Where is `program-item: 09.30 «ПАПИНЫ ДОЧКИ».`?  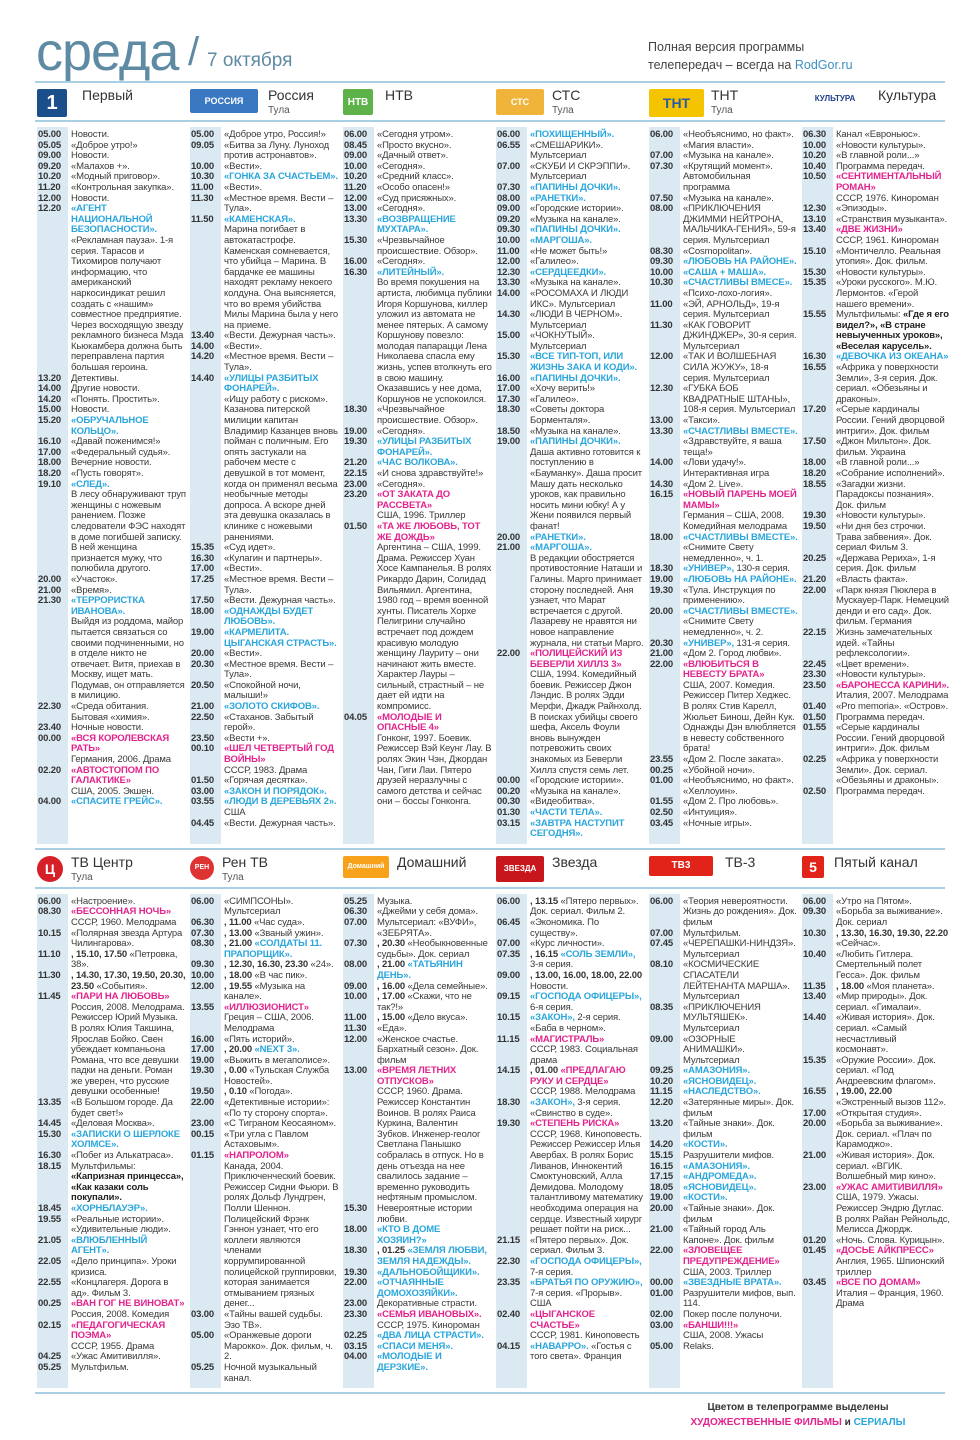 program-item: 09.30 «ПАПИНЫ ДОЧКИ». is located at coordinates (571, 230).